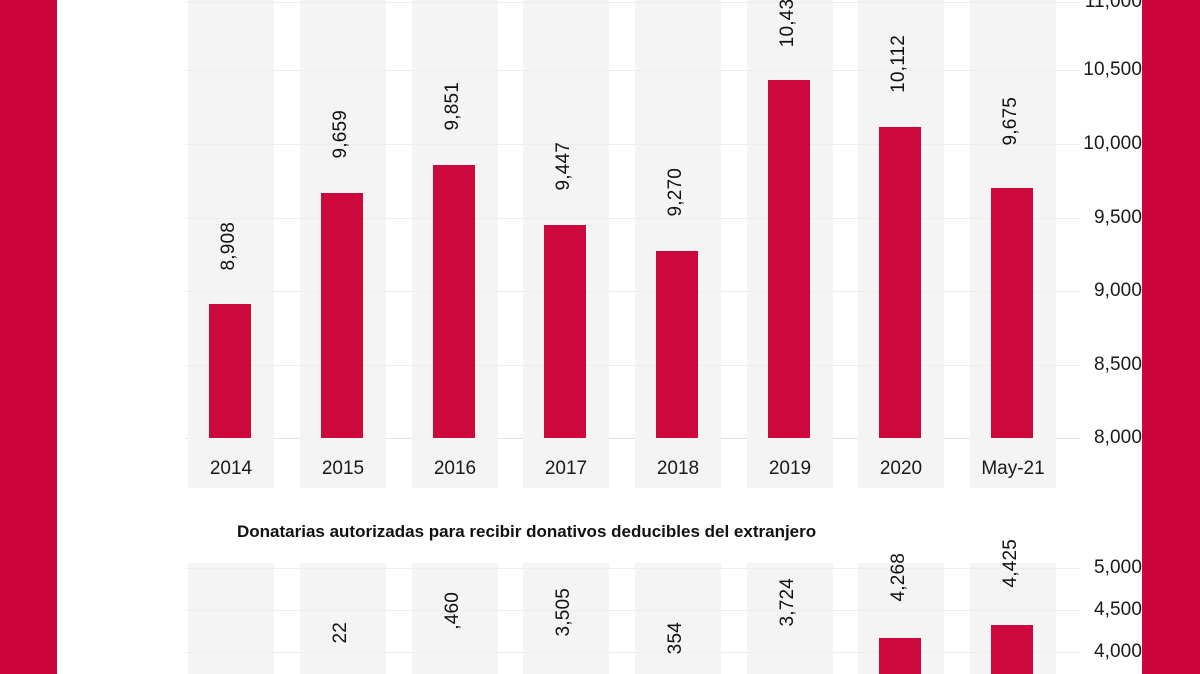 The image size is (1200, 674). What do you see at coordinates (1117, 651) in the screenshot?
I see `y-tick-label: 4,000` at bounding box center [1117, 651].